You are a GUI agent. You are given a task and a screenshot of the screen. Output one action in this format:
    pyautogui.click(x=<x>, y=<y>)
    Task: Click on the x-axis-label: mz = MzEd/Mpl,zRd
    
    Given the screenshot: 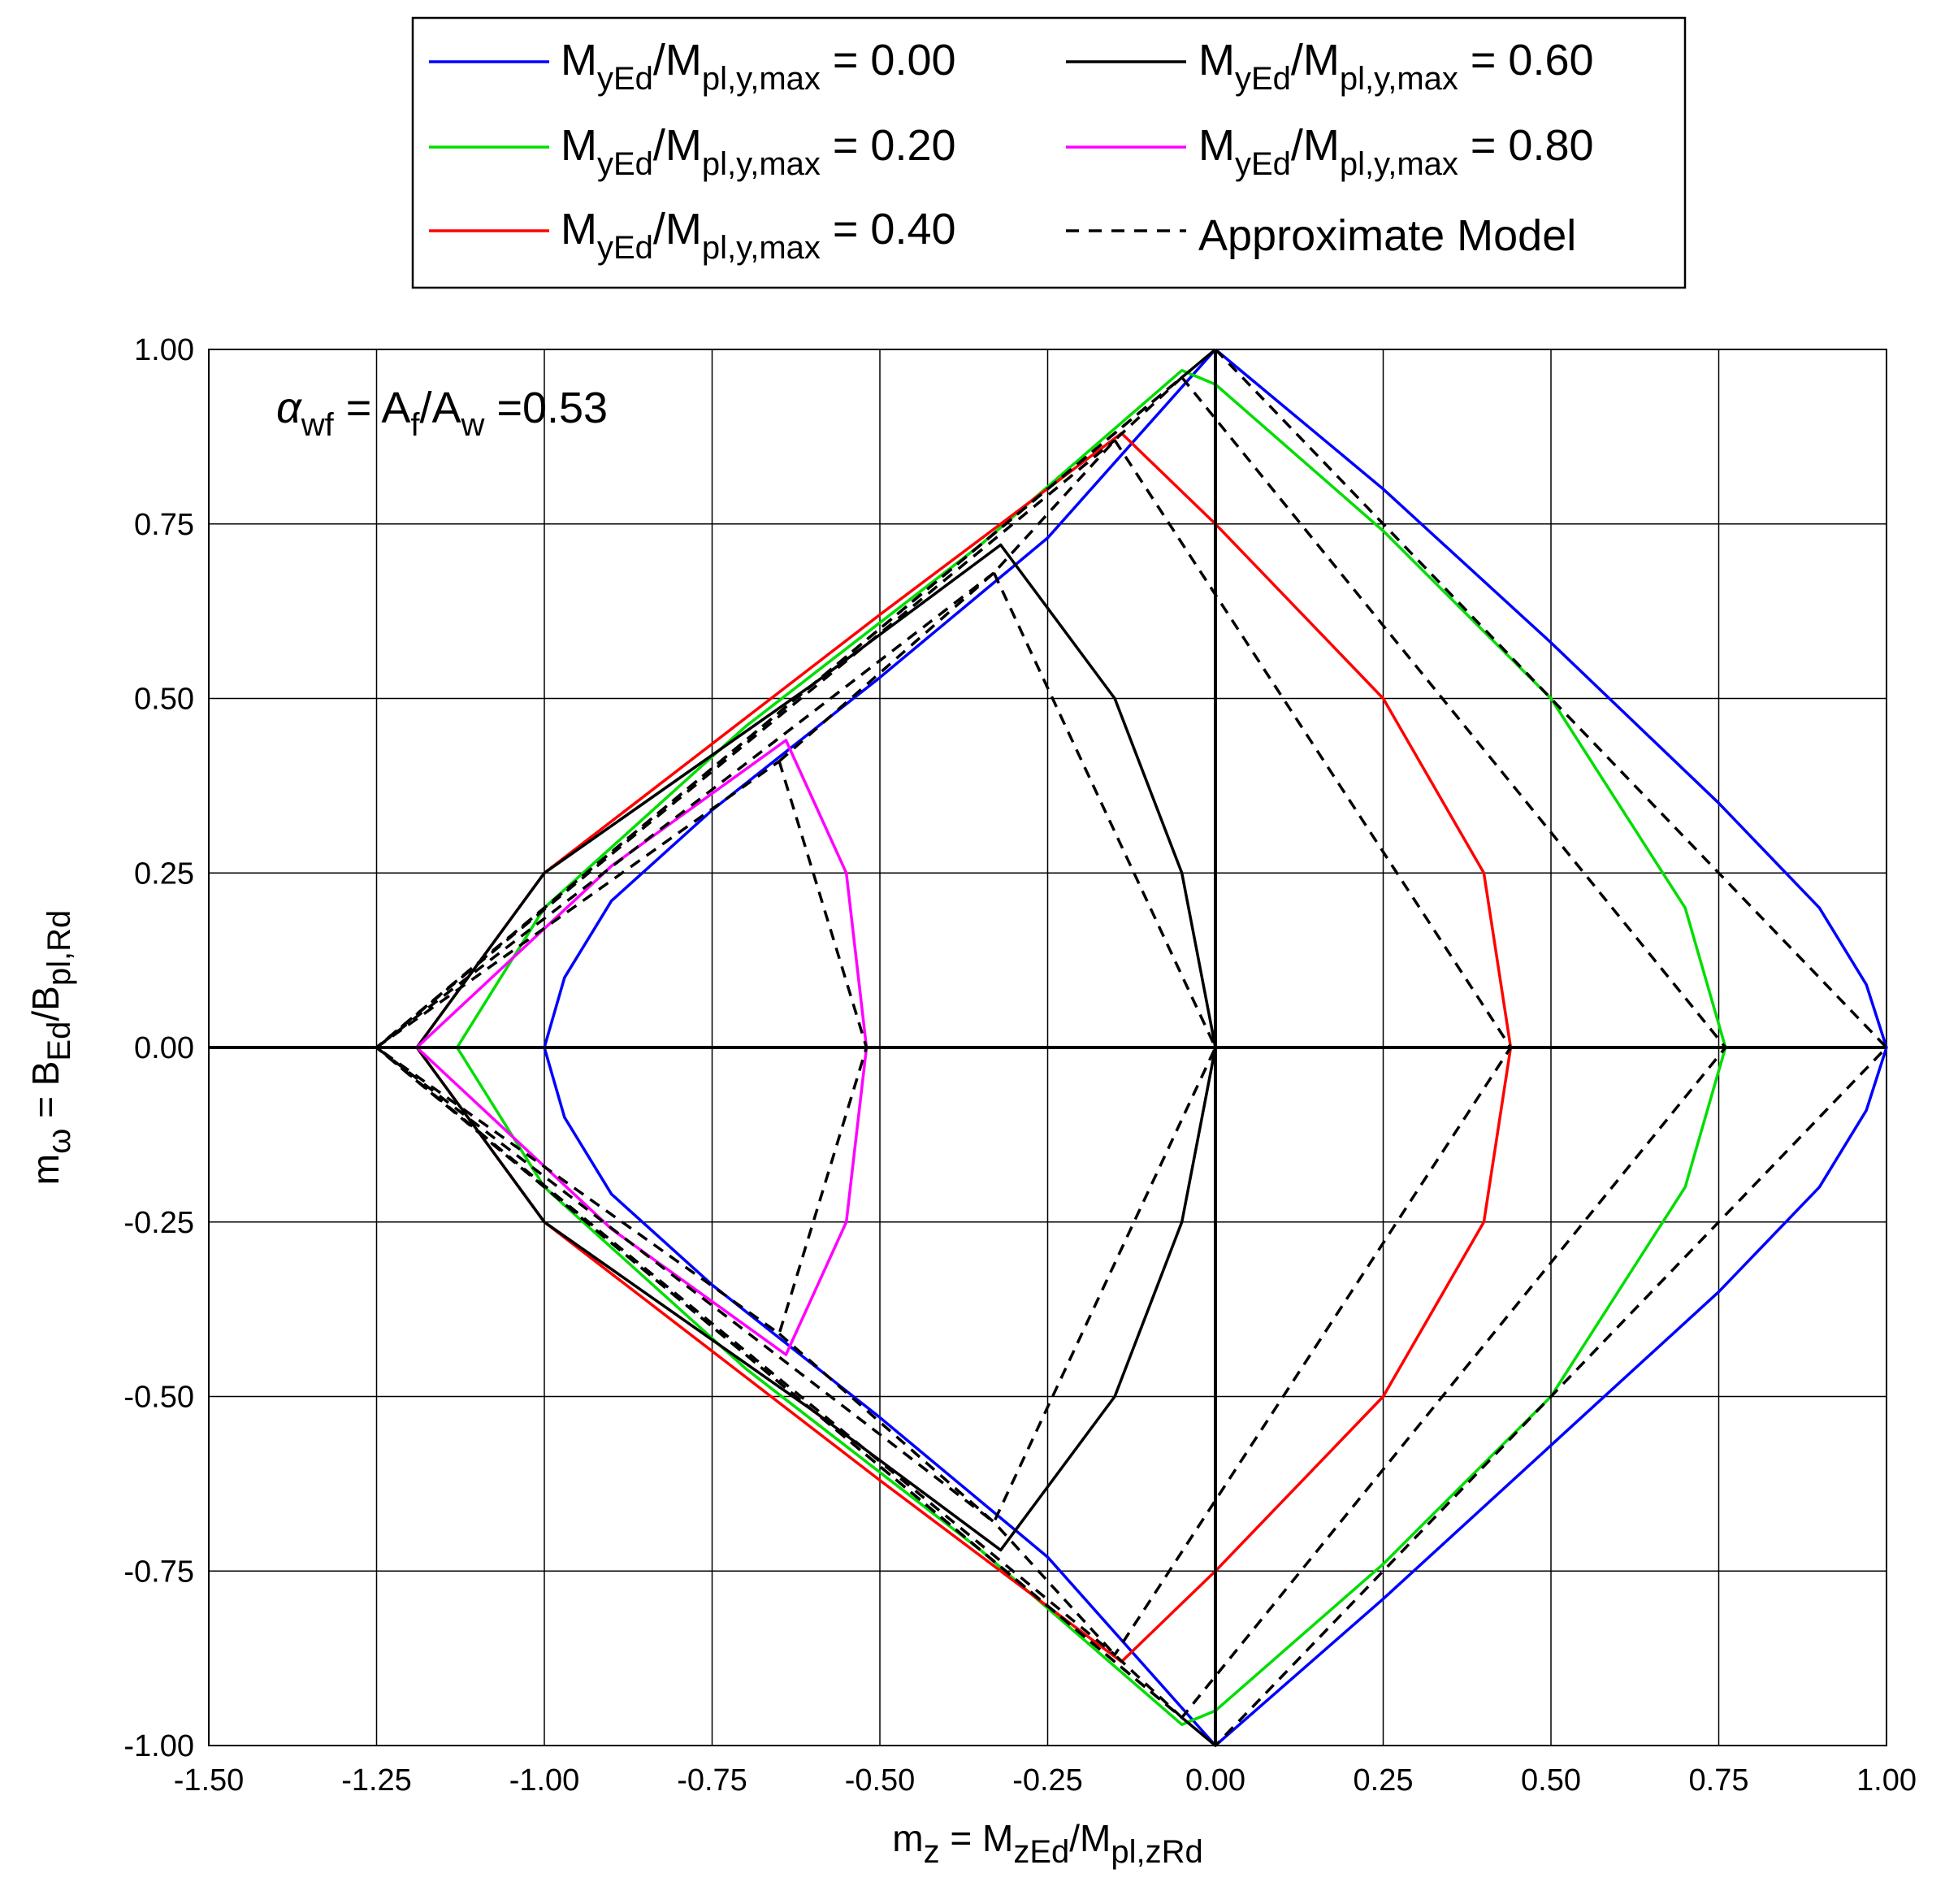 What is the action you would take?
    pyautogui.click(x=1047, y=1843)
    